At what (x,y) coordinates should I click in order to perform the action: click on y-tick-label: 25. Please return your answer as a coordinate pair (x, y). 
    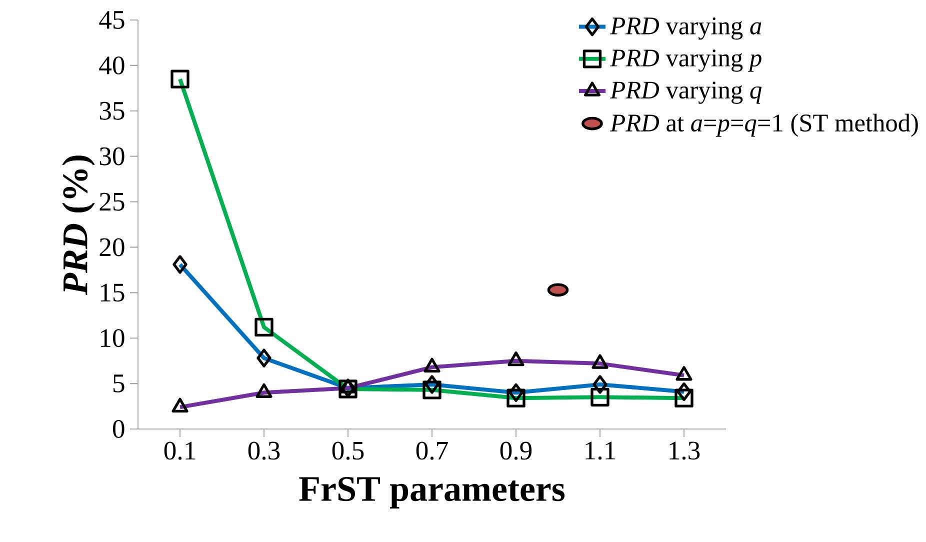
    Looking at the image, I should click on (112, 201).